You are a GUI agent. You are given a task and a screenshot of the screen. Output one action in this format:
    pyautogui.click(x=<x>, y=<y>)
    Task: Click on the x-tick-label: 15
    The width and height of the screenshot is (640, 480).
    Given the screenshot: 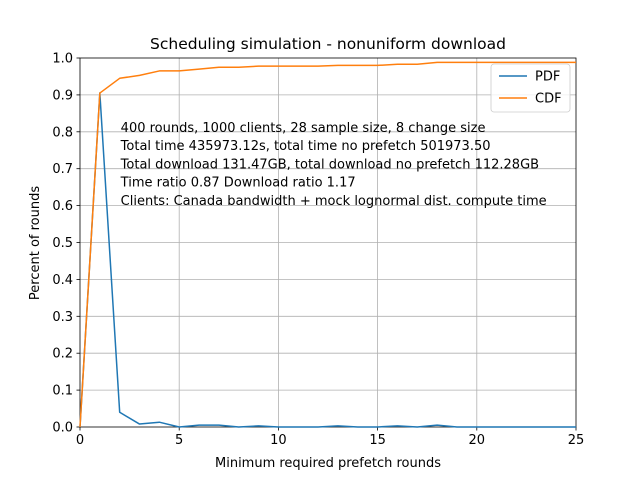 What is the action you would take?
    pyautogui.click(x=377, y=440)
    